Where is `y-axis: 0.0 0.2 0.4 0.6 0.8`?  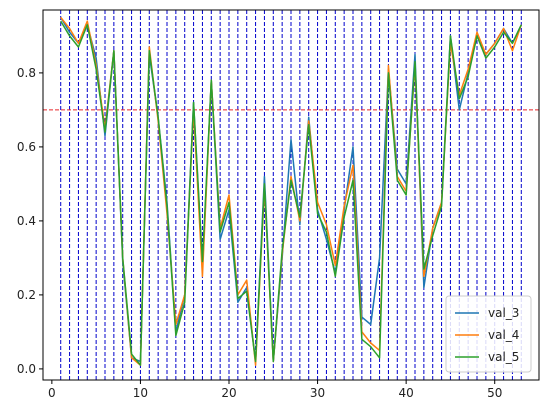
y-axis: 0.0 0.2 0.4 0.6 0.8 is located at coordinates (30, 221).